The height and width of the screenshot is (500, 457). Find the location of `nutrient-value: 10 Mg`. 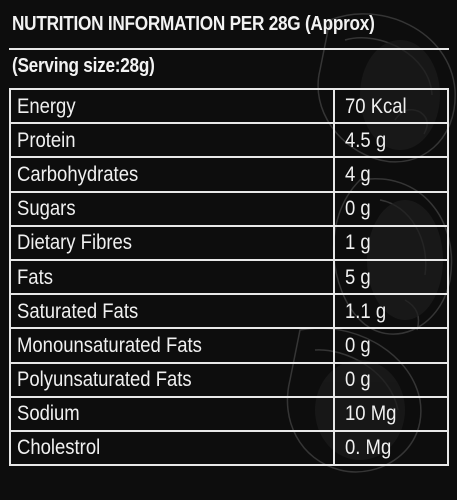

nutrient-value: 10 Mg is located at coordinates (391, 413).